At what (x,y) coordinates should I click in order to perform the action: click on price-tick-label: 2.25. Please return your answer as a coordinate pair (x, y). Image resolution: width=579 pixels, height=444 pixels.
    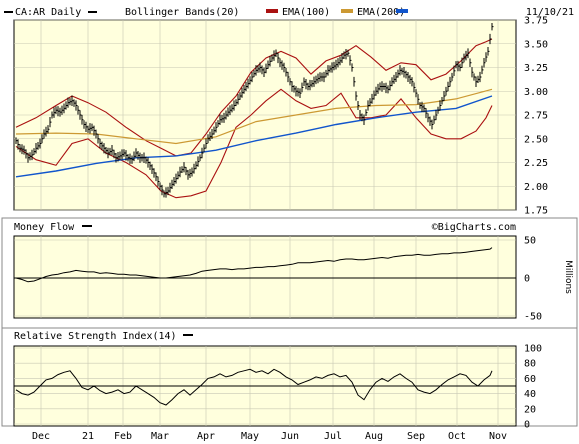
    Looking at the image, I should click on (536, 163).